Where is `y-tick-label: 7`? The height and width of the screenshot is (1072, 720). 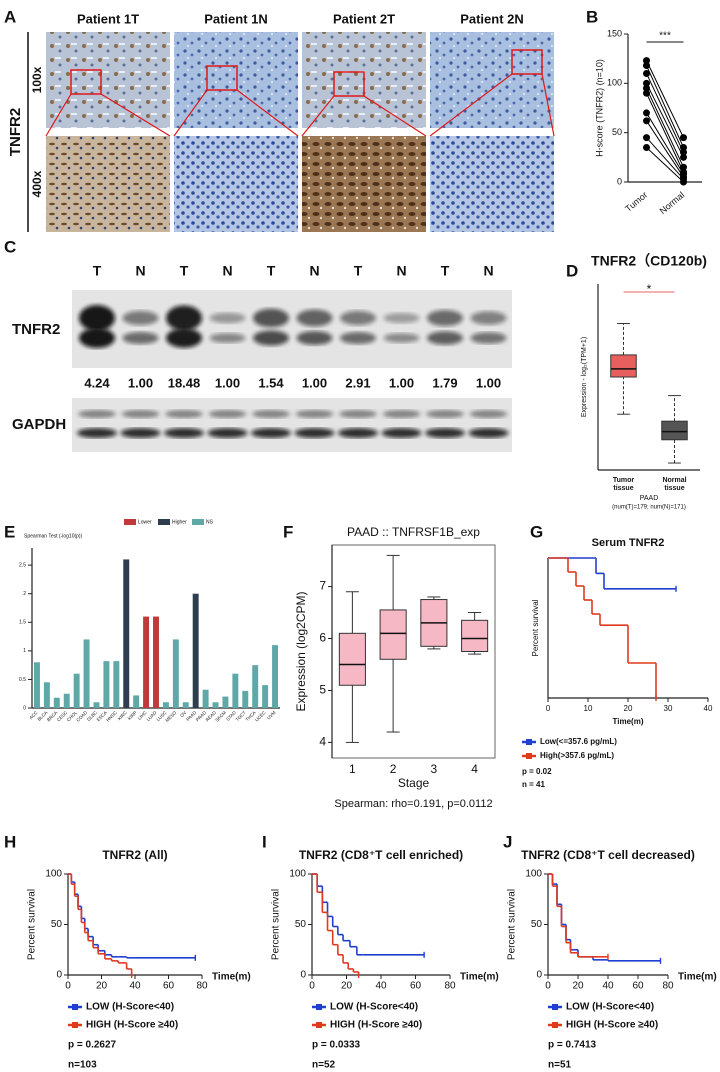 y-tick-label: 7 is located at coordinates (322, 586).